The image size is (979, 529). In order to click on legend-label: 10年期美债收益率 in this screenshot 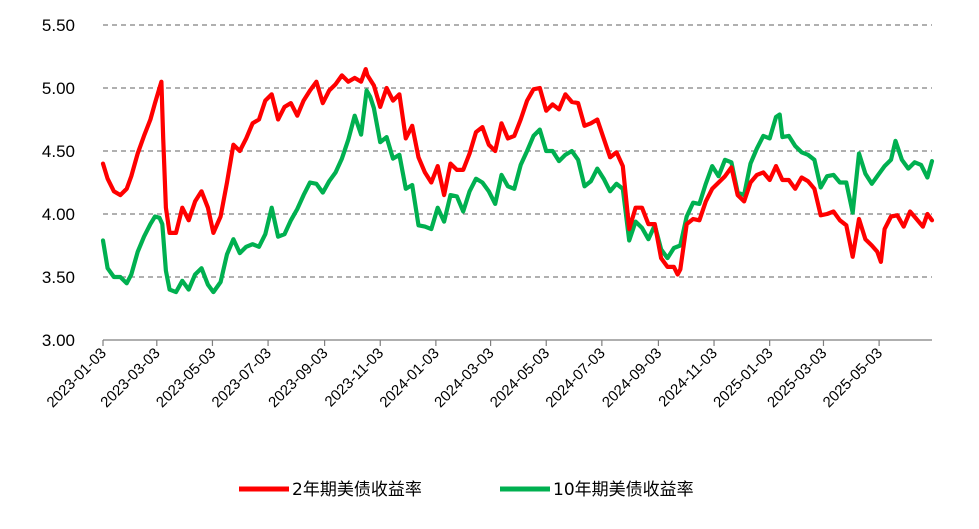, I will do `click(623, 490)`.